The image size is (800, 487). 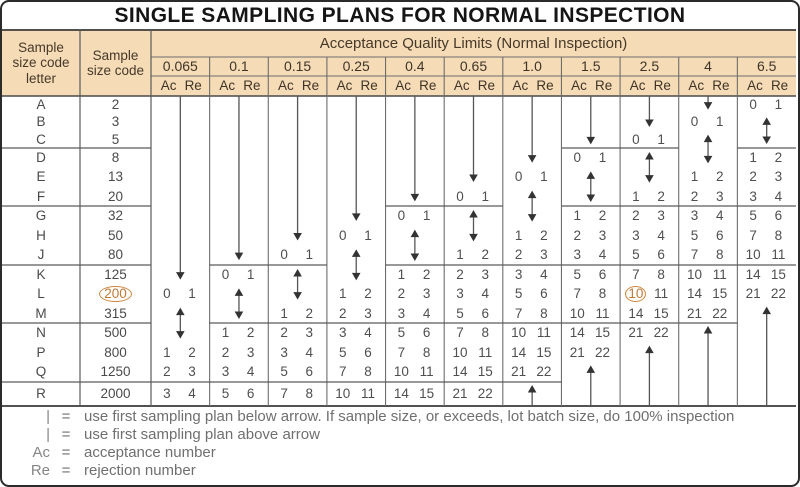 What do you see at coordinates (41, 313) in the screenshot?
I see `sample-size-code-letter-cell: M` at bounding box center [41, 313].